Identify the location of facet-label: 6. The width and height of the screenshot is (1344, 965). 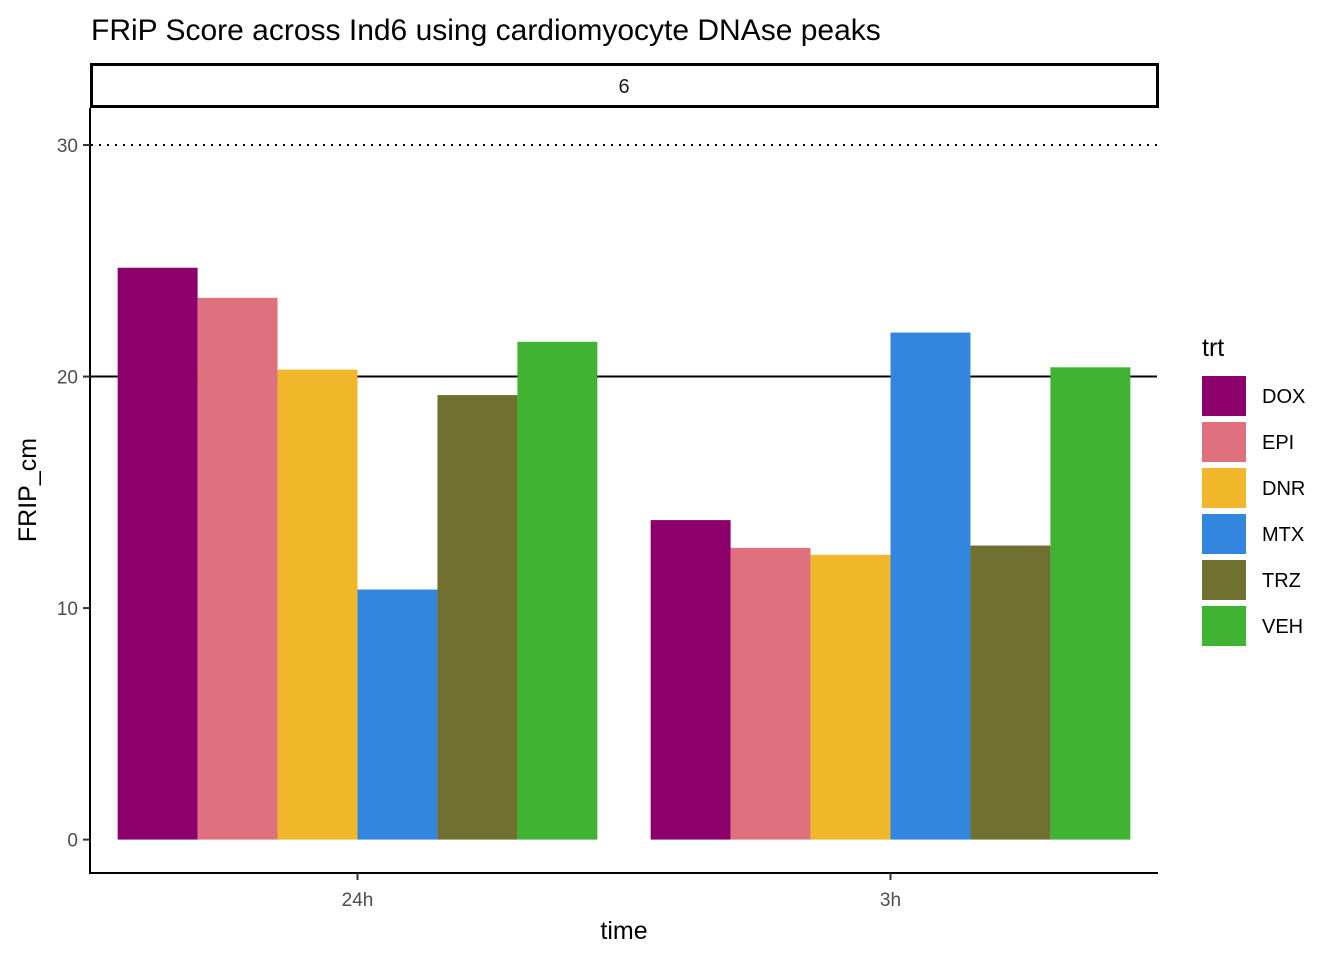
(623, 87).